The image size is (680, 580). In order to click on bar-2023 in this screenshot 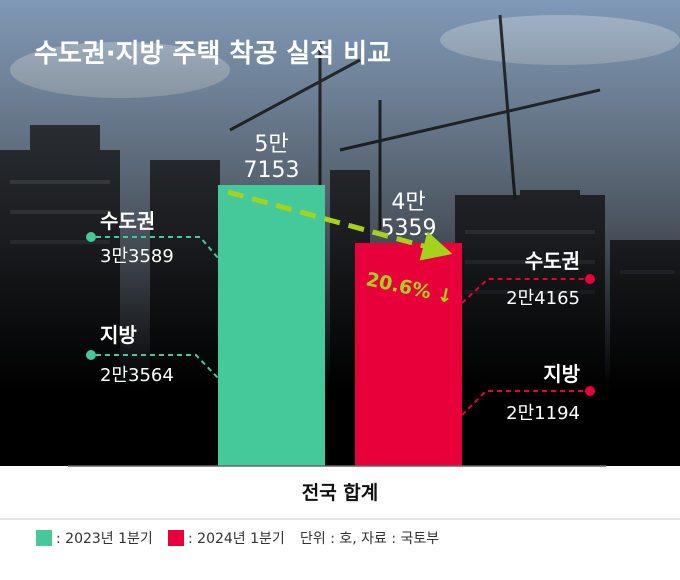, I will do `click(271, 325)`.